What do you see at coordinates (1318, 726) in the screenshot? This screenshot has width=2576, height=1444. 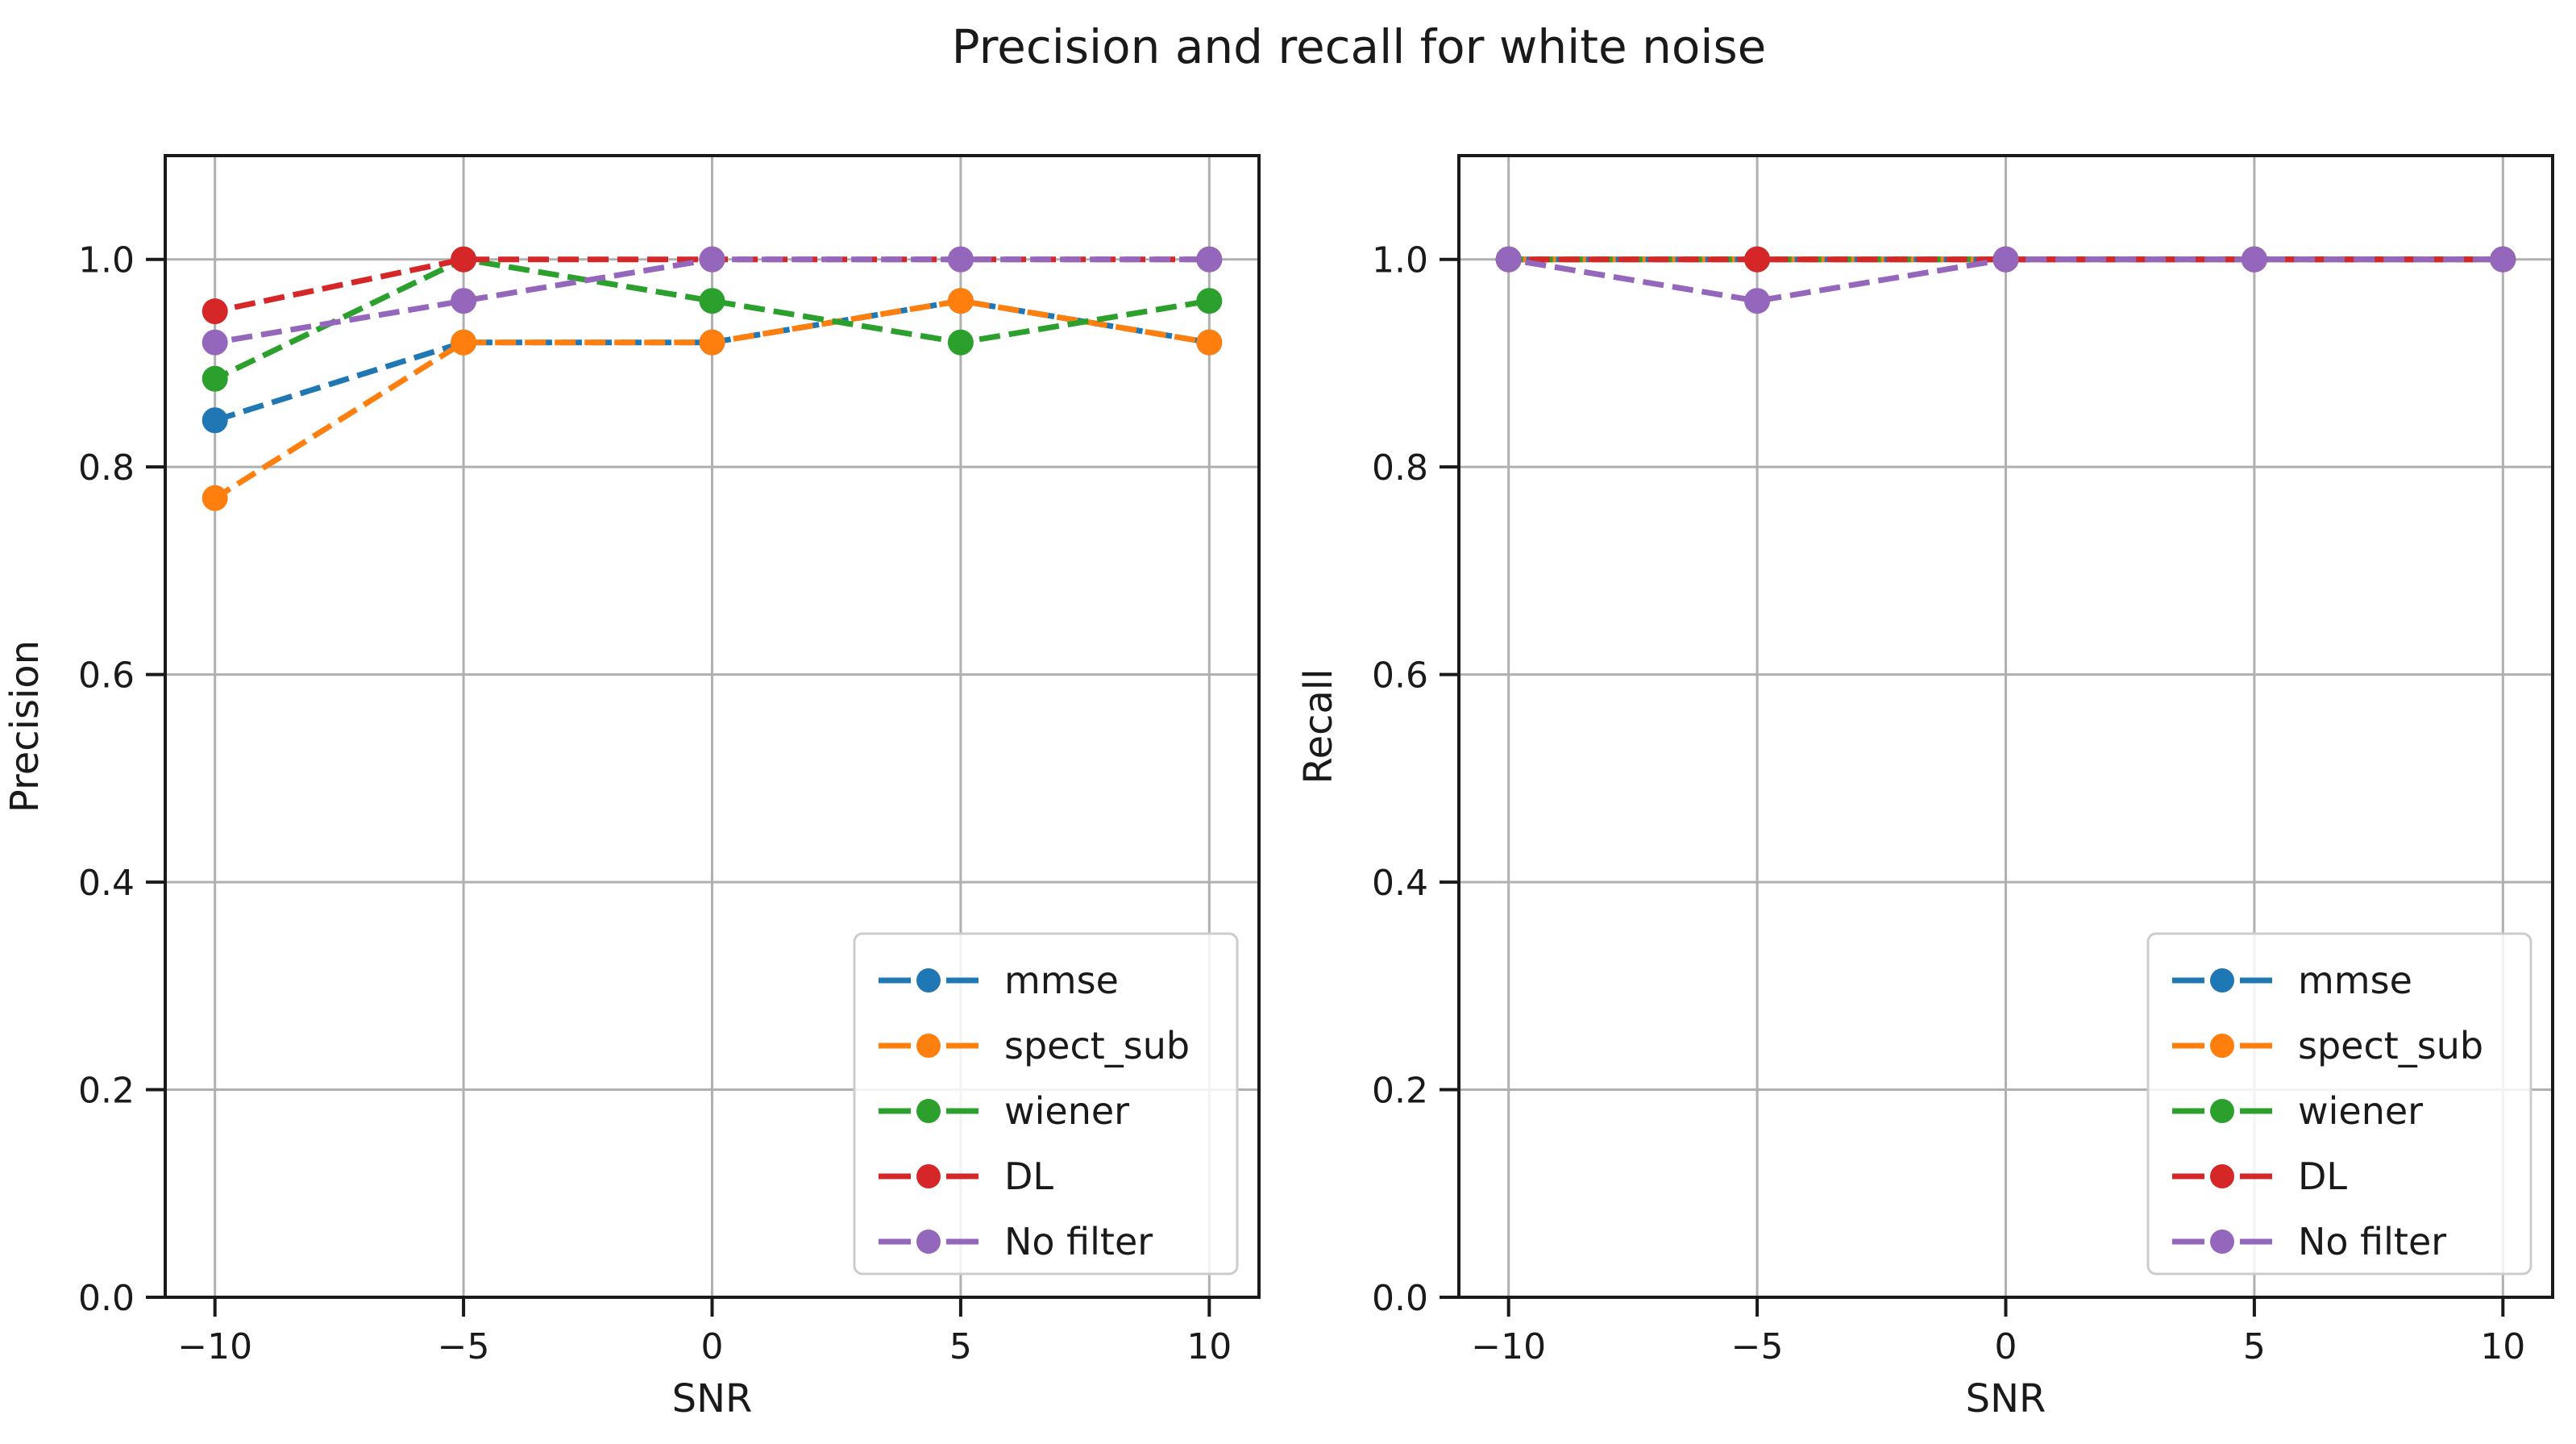 I see `y-axis-label: Recall` at bounding box center [1318, 726].